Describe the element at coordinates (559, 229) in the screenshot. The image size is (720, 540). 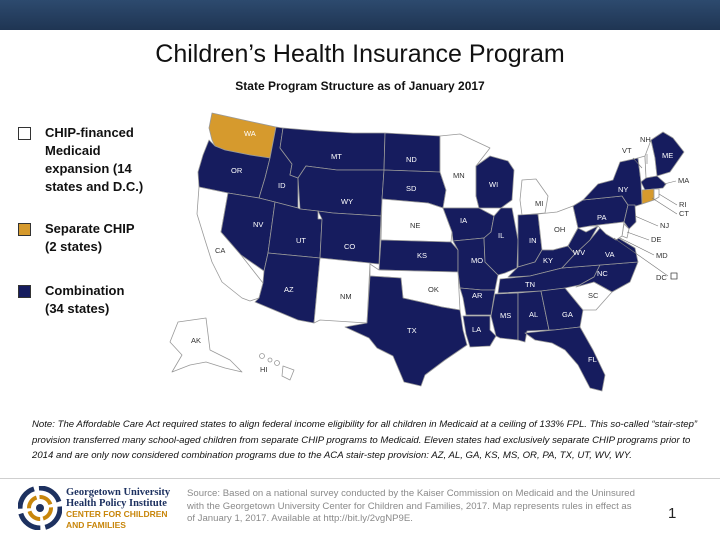
I see `label-OH: OH` at that location.